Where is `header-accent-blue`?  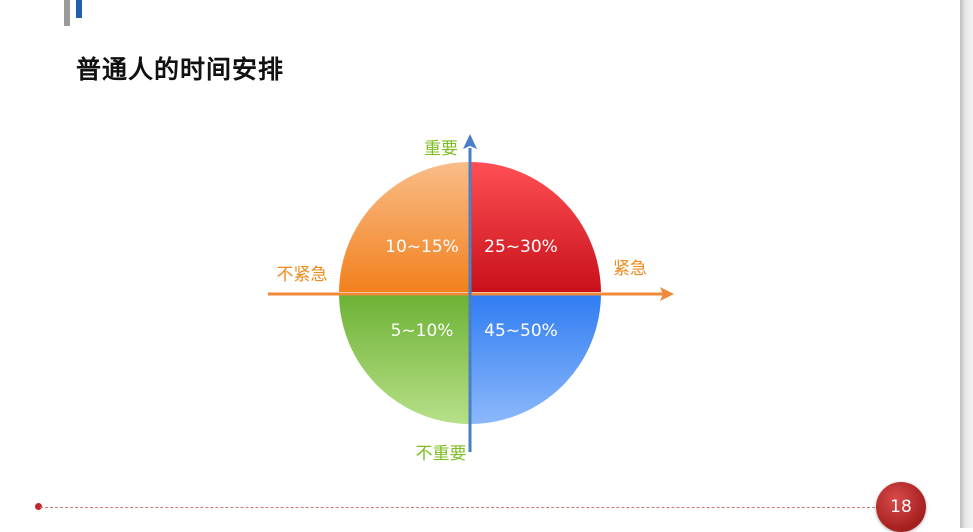
header-accent-blue is located at coordinates (79, 9).